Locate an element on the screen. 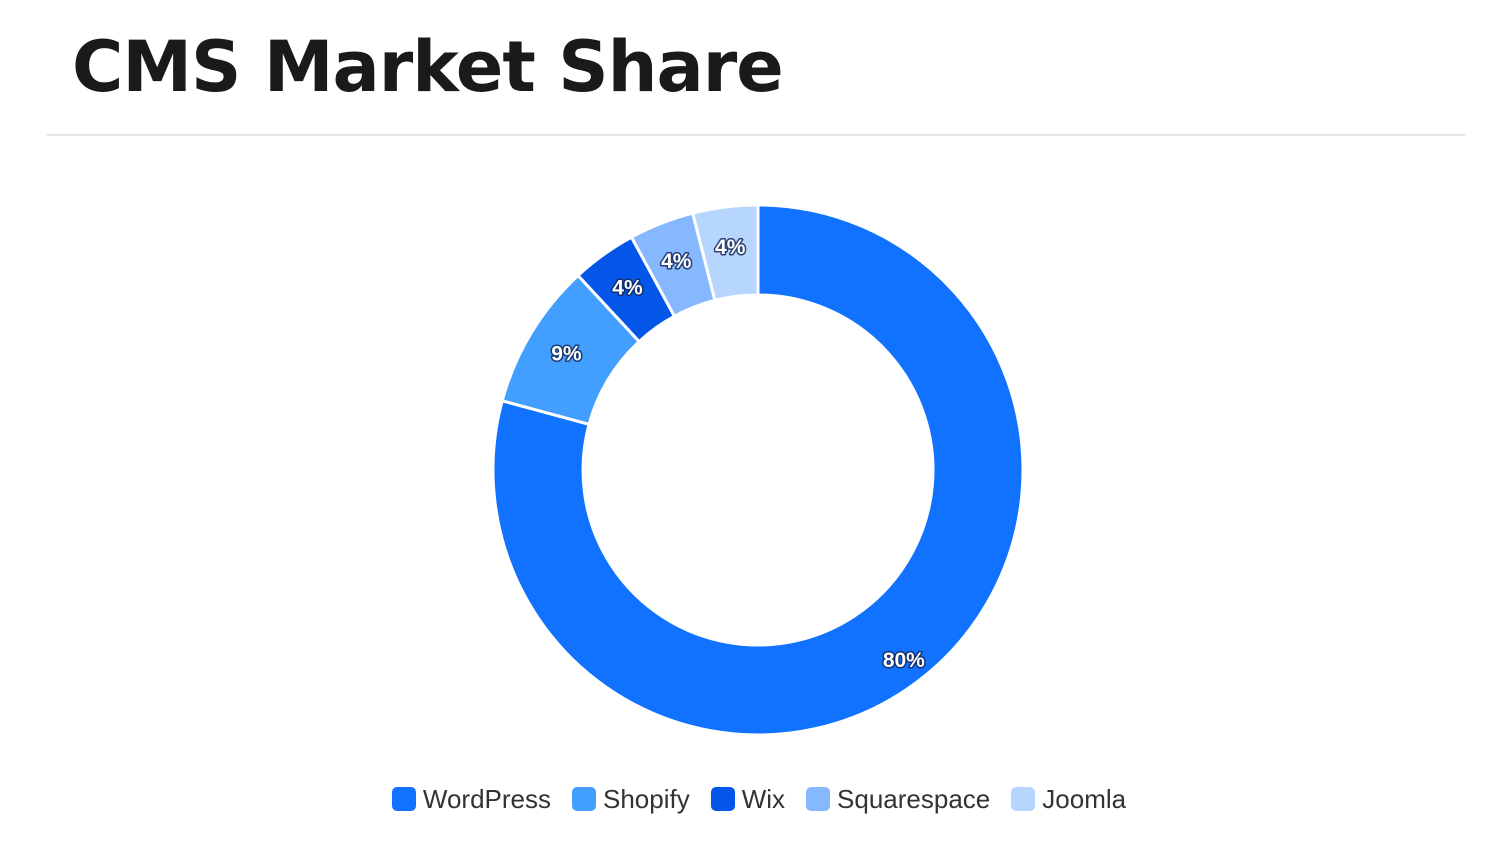 Image resolution: width=1488 pixels, height=862 pixels. legend-label: Shopify is located at coordinates (646, 798).